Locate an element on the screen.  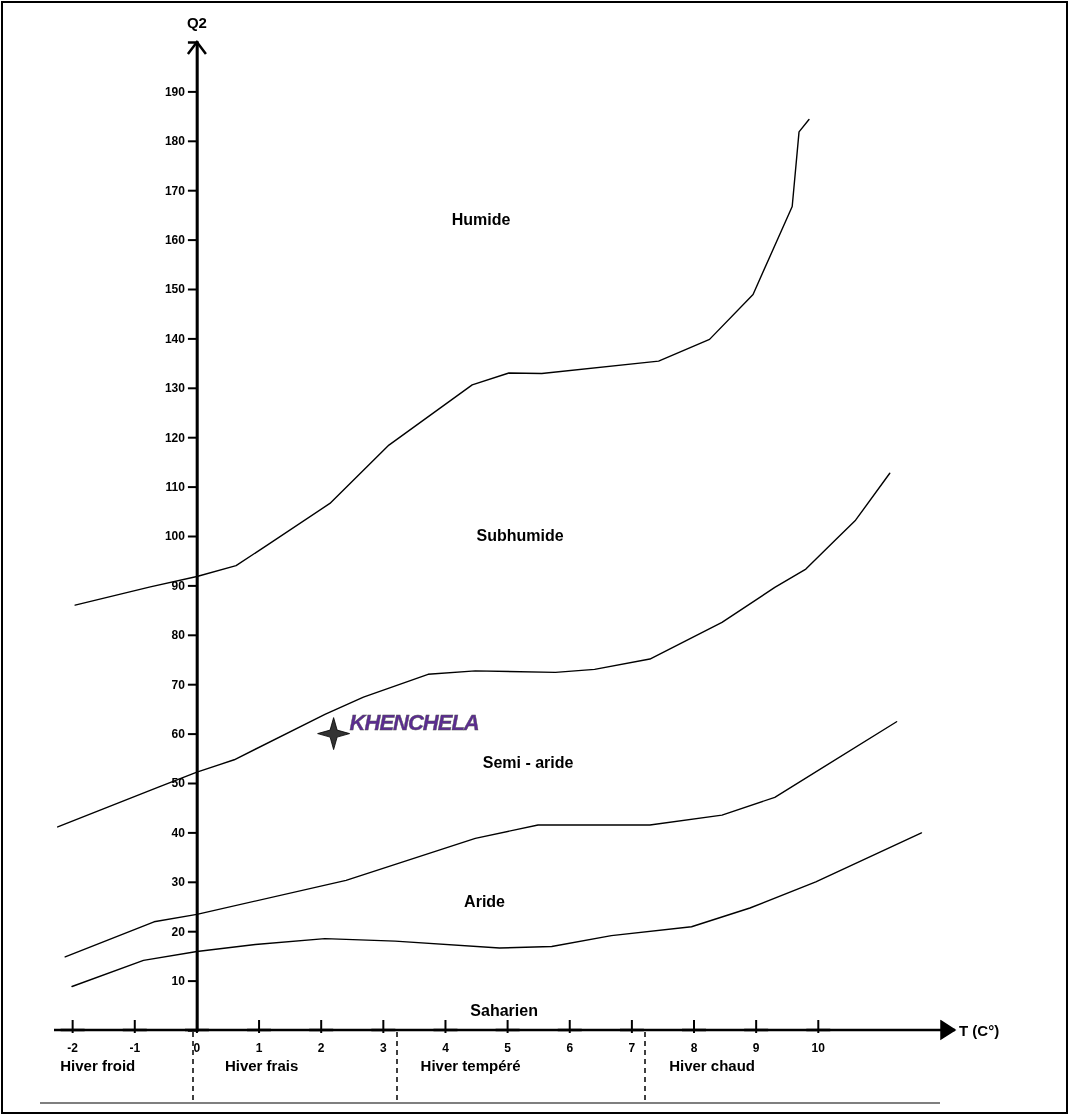
text: Hiver tempéré is located at coordinates (470, 1066).